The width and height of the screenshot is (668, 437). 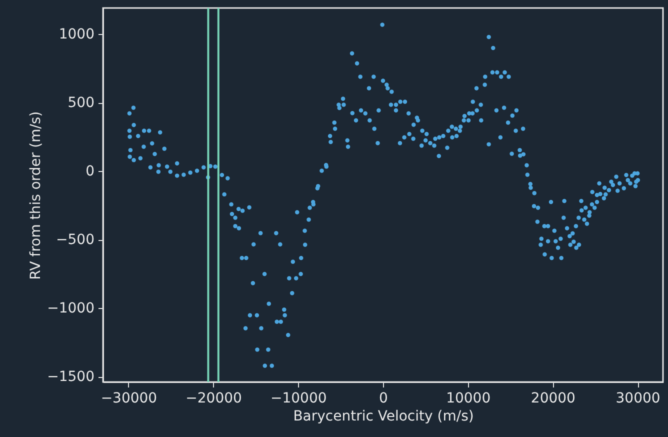 I want to click on x-tick-label: 30000, so click(x=638, y=398).